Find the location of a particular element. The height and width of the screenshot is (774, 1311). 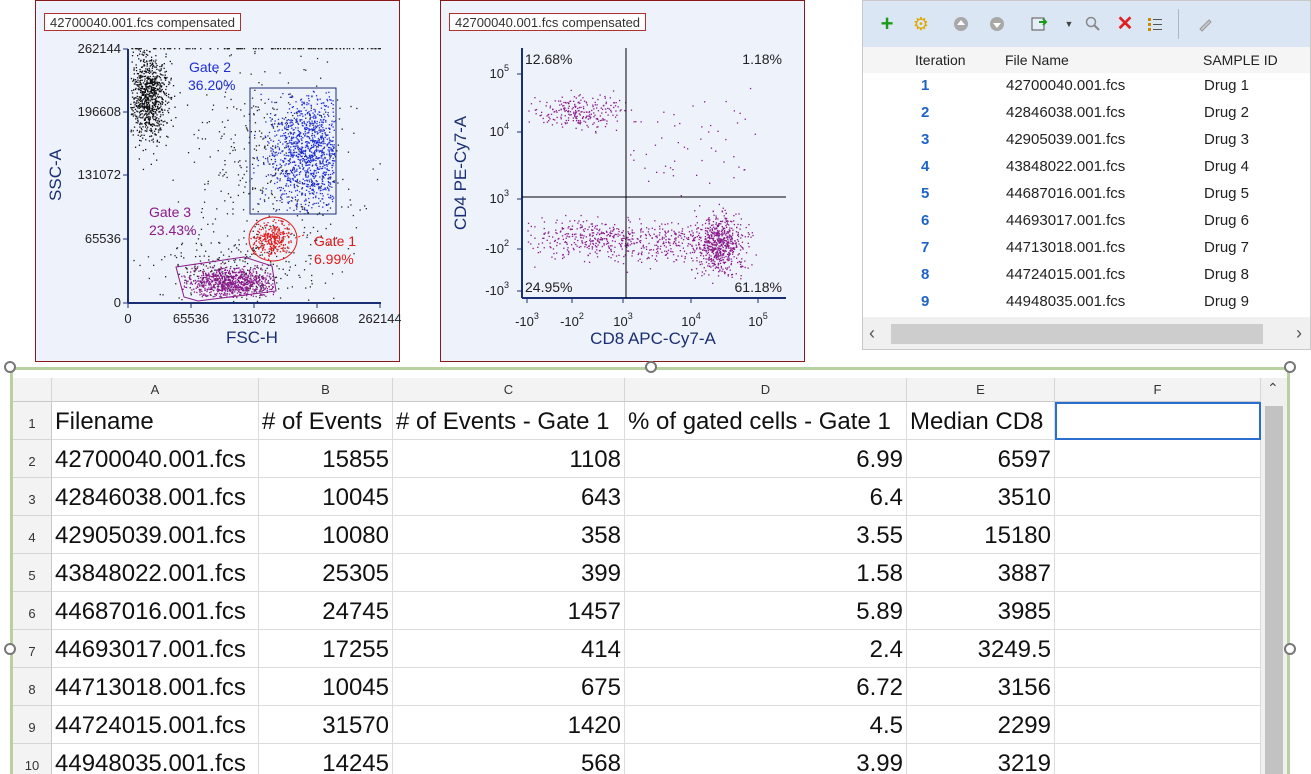

row-header: 10 is located at coordinates (32, 759).